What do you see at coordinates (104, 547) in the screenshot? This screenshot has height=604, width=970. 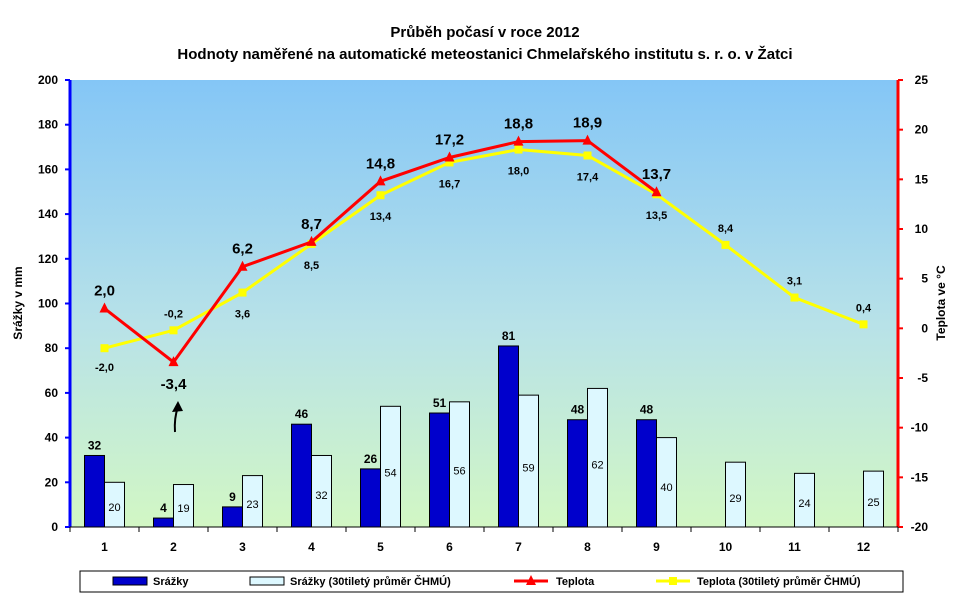 I see `x-tick-label: 1` at bounding box center [104, 547].